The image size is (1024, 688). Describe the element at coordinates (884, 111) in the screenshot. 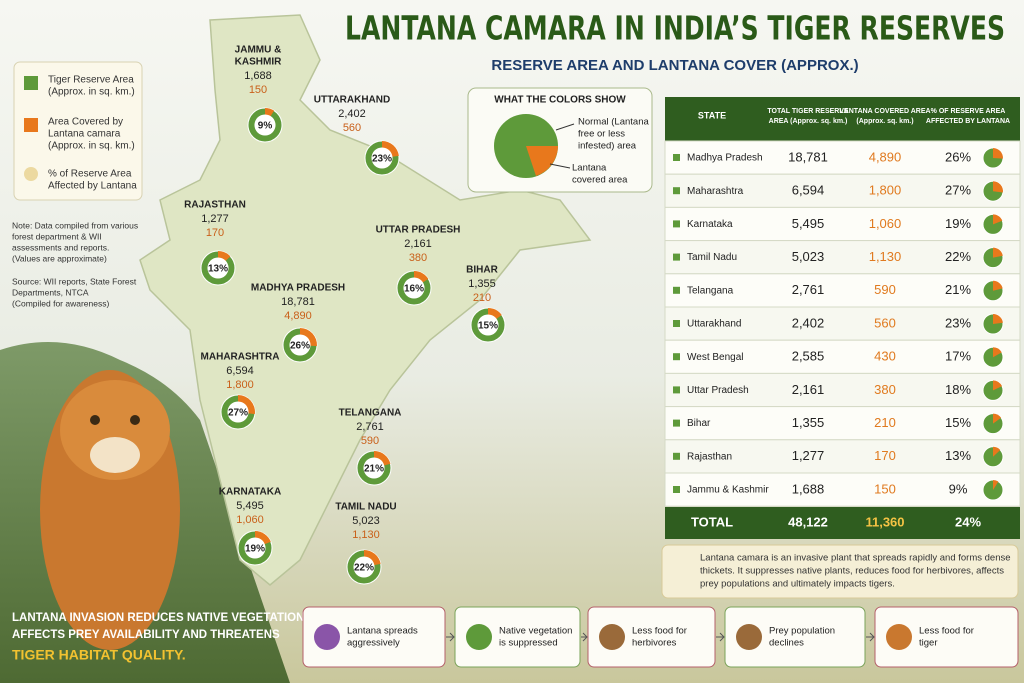

I see `table-head: LANTANA COVERED AREA` at that location.